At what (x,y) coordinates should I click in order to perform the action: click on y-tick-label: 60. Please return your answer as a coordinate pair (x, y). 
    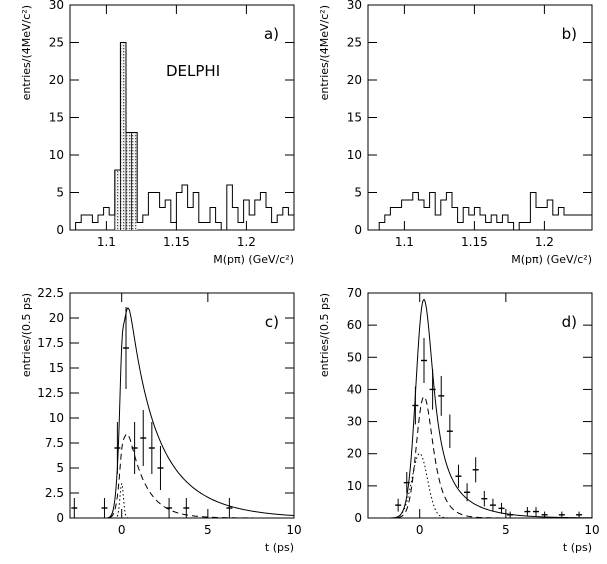
    Looking at the image, I should click on (354, 325).